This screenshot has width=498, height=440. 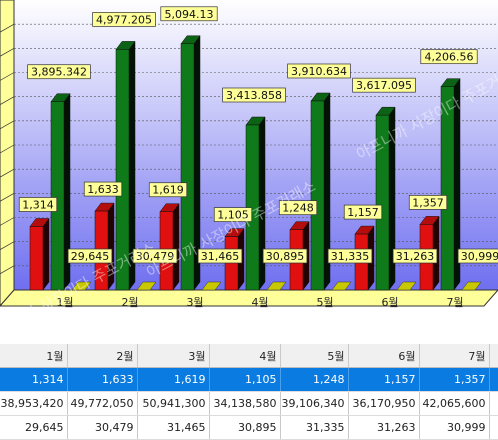 I want to click on data-label-s2-text: 30,999, so click(x=479, y=256).